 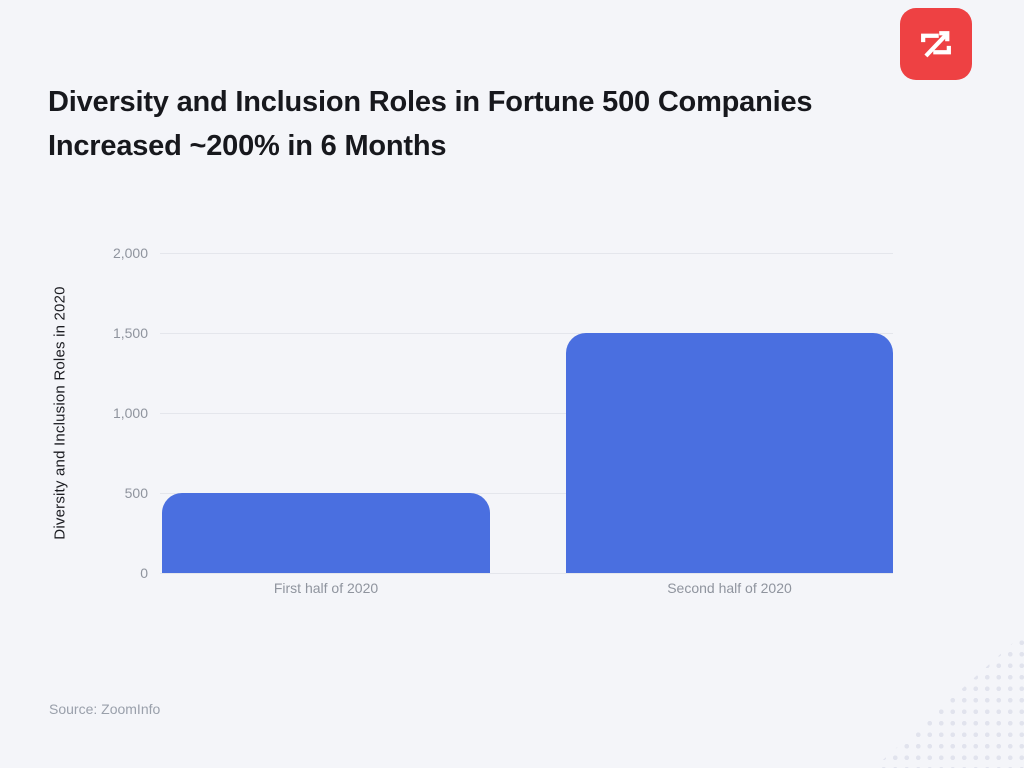 I want to click on source-caption: Source: ZoomInfo, so click(x=105, y=709).